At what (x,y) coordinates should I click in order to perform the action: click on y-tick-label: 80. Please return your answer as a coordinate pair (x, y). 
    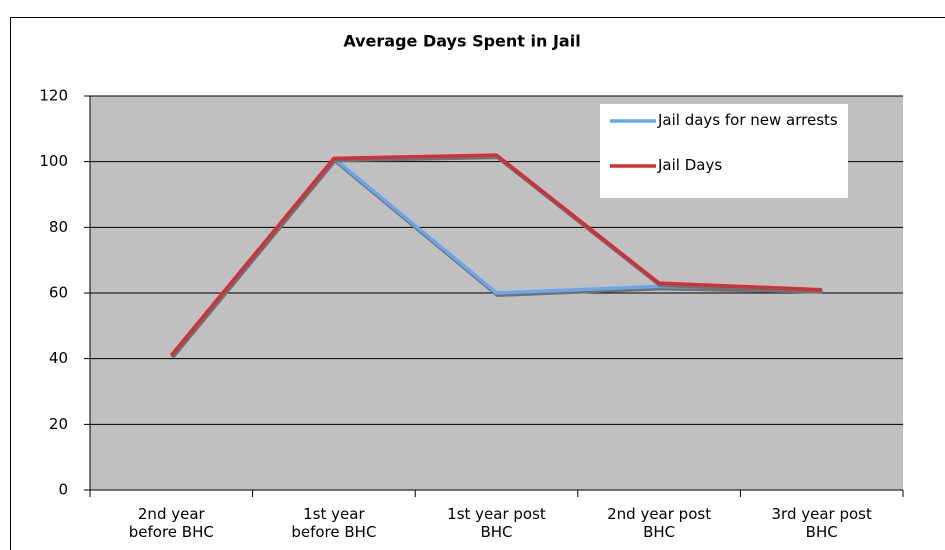
    Looking at the image, I should click on (58, 227).